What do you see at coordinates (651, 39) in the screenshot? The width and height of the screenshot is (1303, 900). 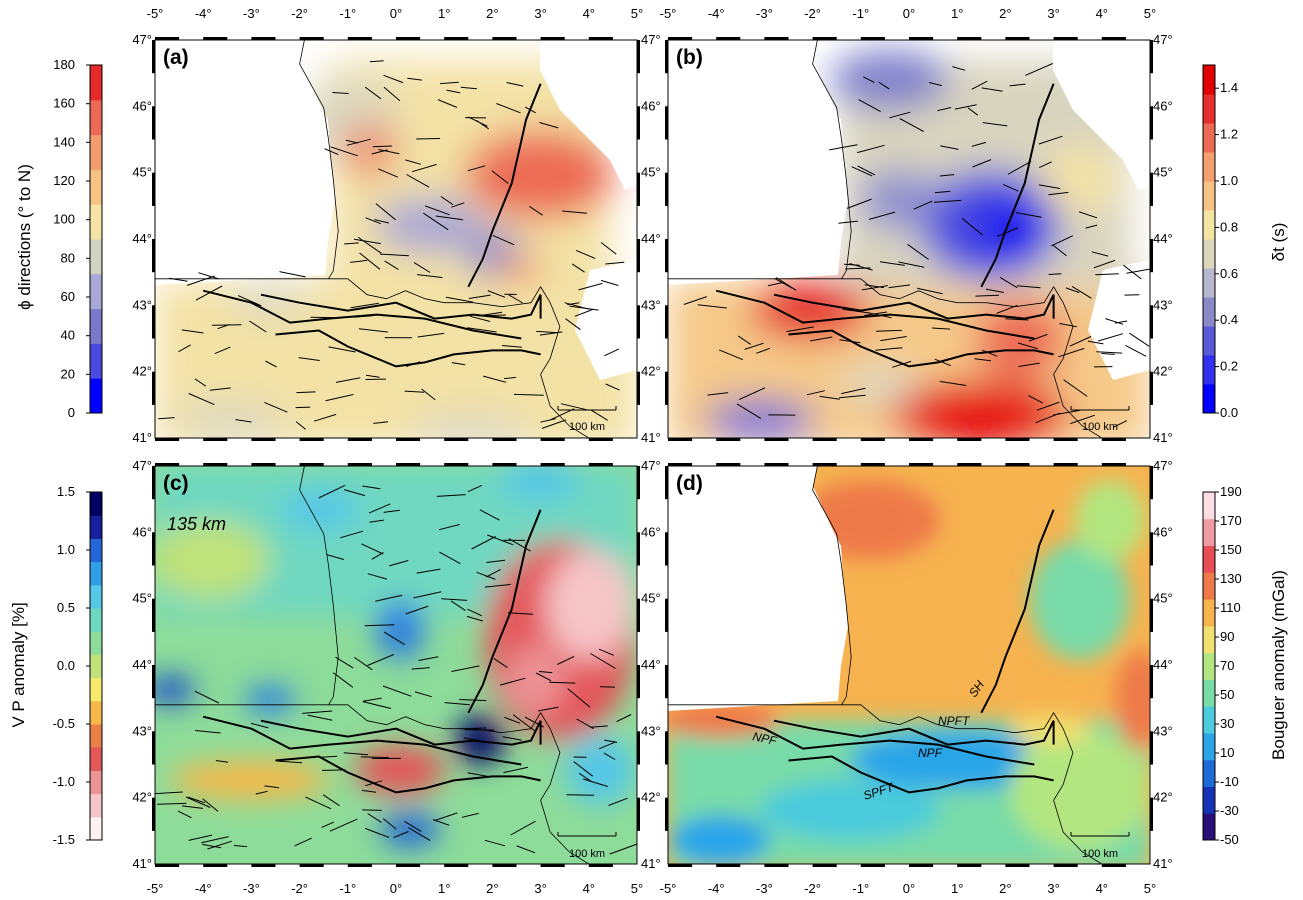 I see `lat-tick-label: 47°` at bounding box center [651, 39].